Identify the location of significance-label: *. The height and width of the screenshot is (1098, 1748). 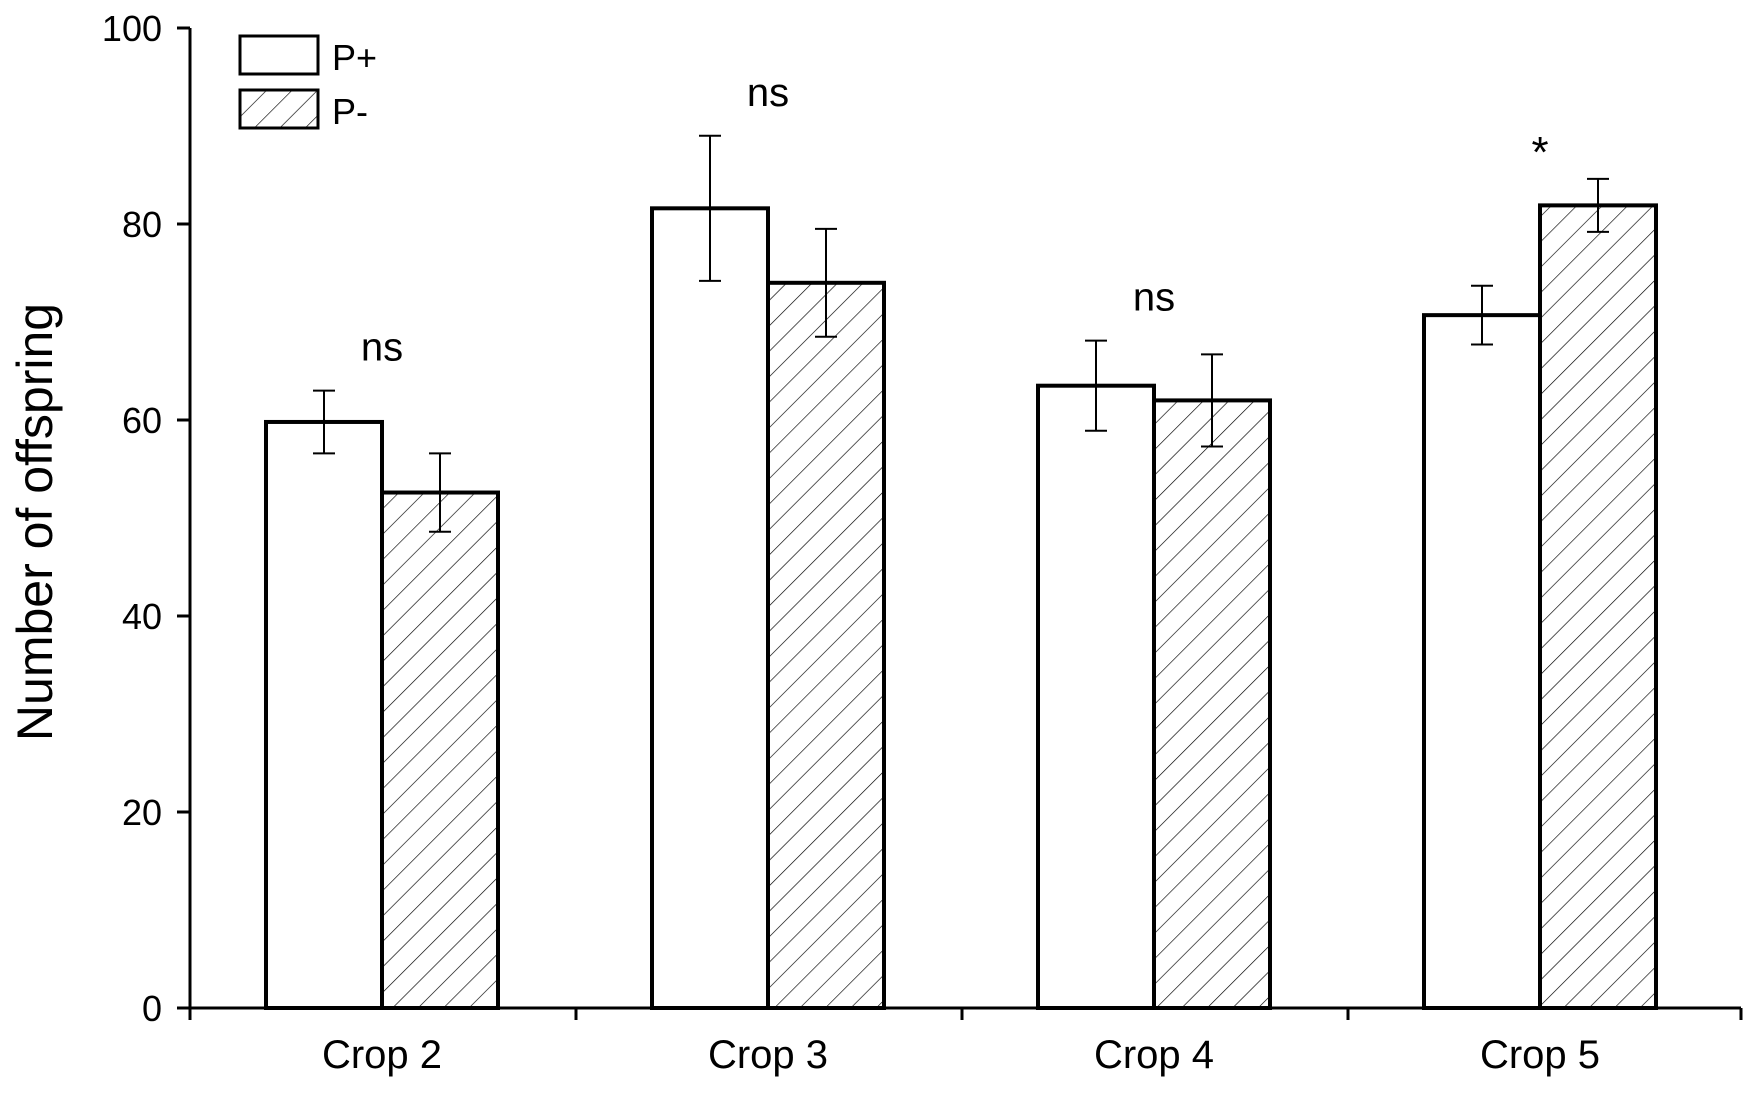
(1539, 152).